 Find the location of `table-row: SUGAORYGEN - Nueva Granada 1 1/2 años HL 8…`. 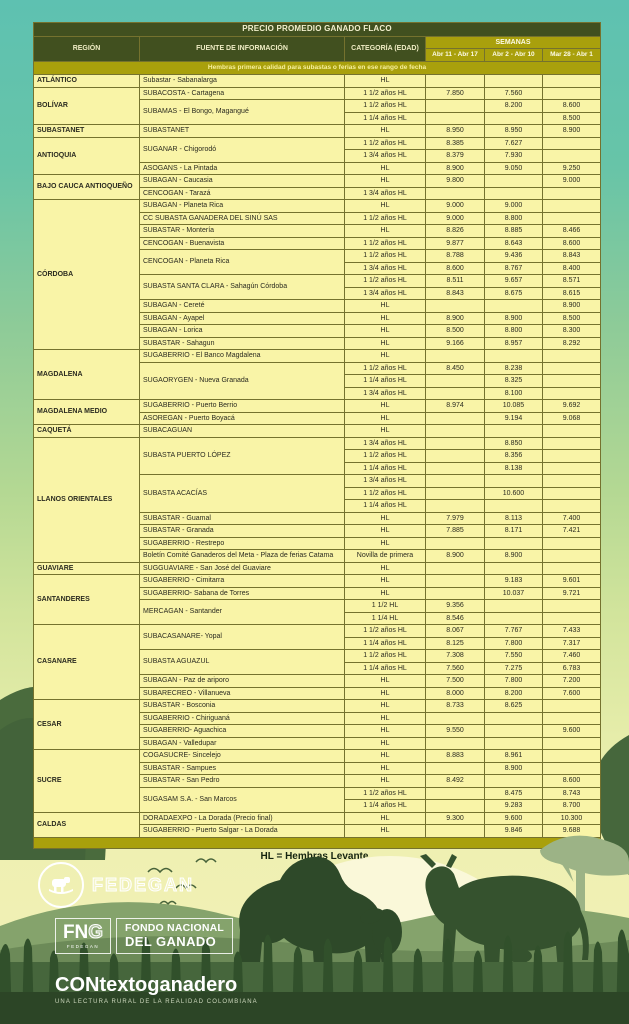

table-row: SUGAORYGEN - Nueva Granada 1 1/2 años HL 8… is located at coordinates (318, 380).